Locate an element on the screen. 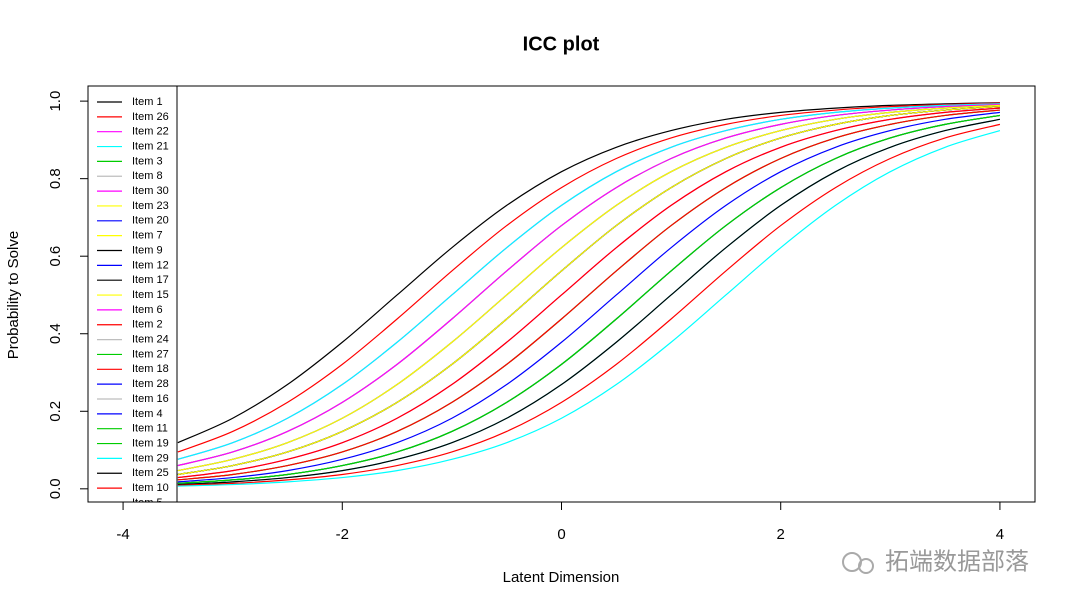 Image resolution: width=1080 pixels, height=611 pixels. y-axis-title: Probability to Solve is located at coordinates (13, 295).